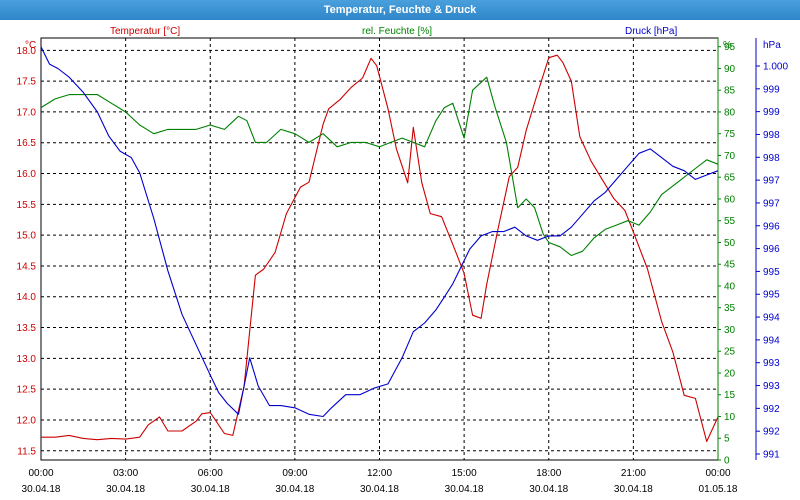  What do you see at coordinates (727, 439) in the screenshot?
I see `humidity-tick-label: 5` at bounding box center [727, 439].